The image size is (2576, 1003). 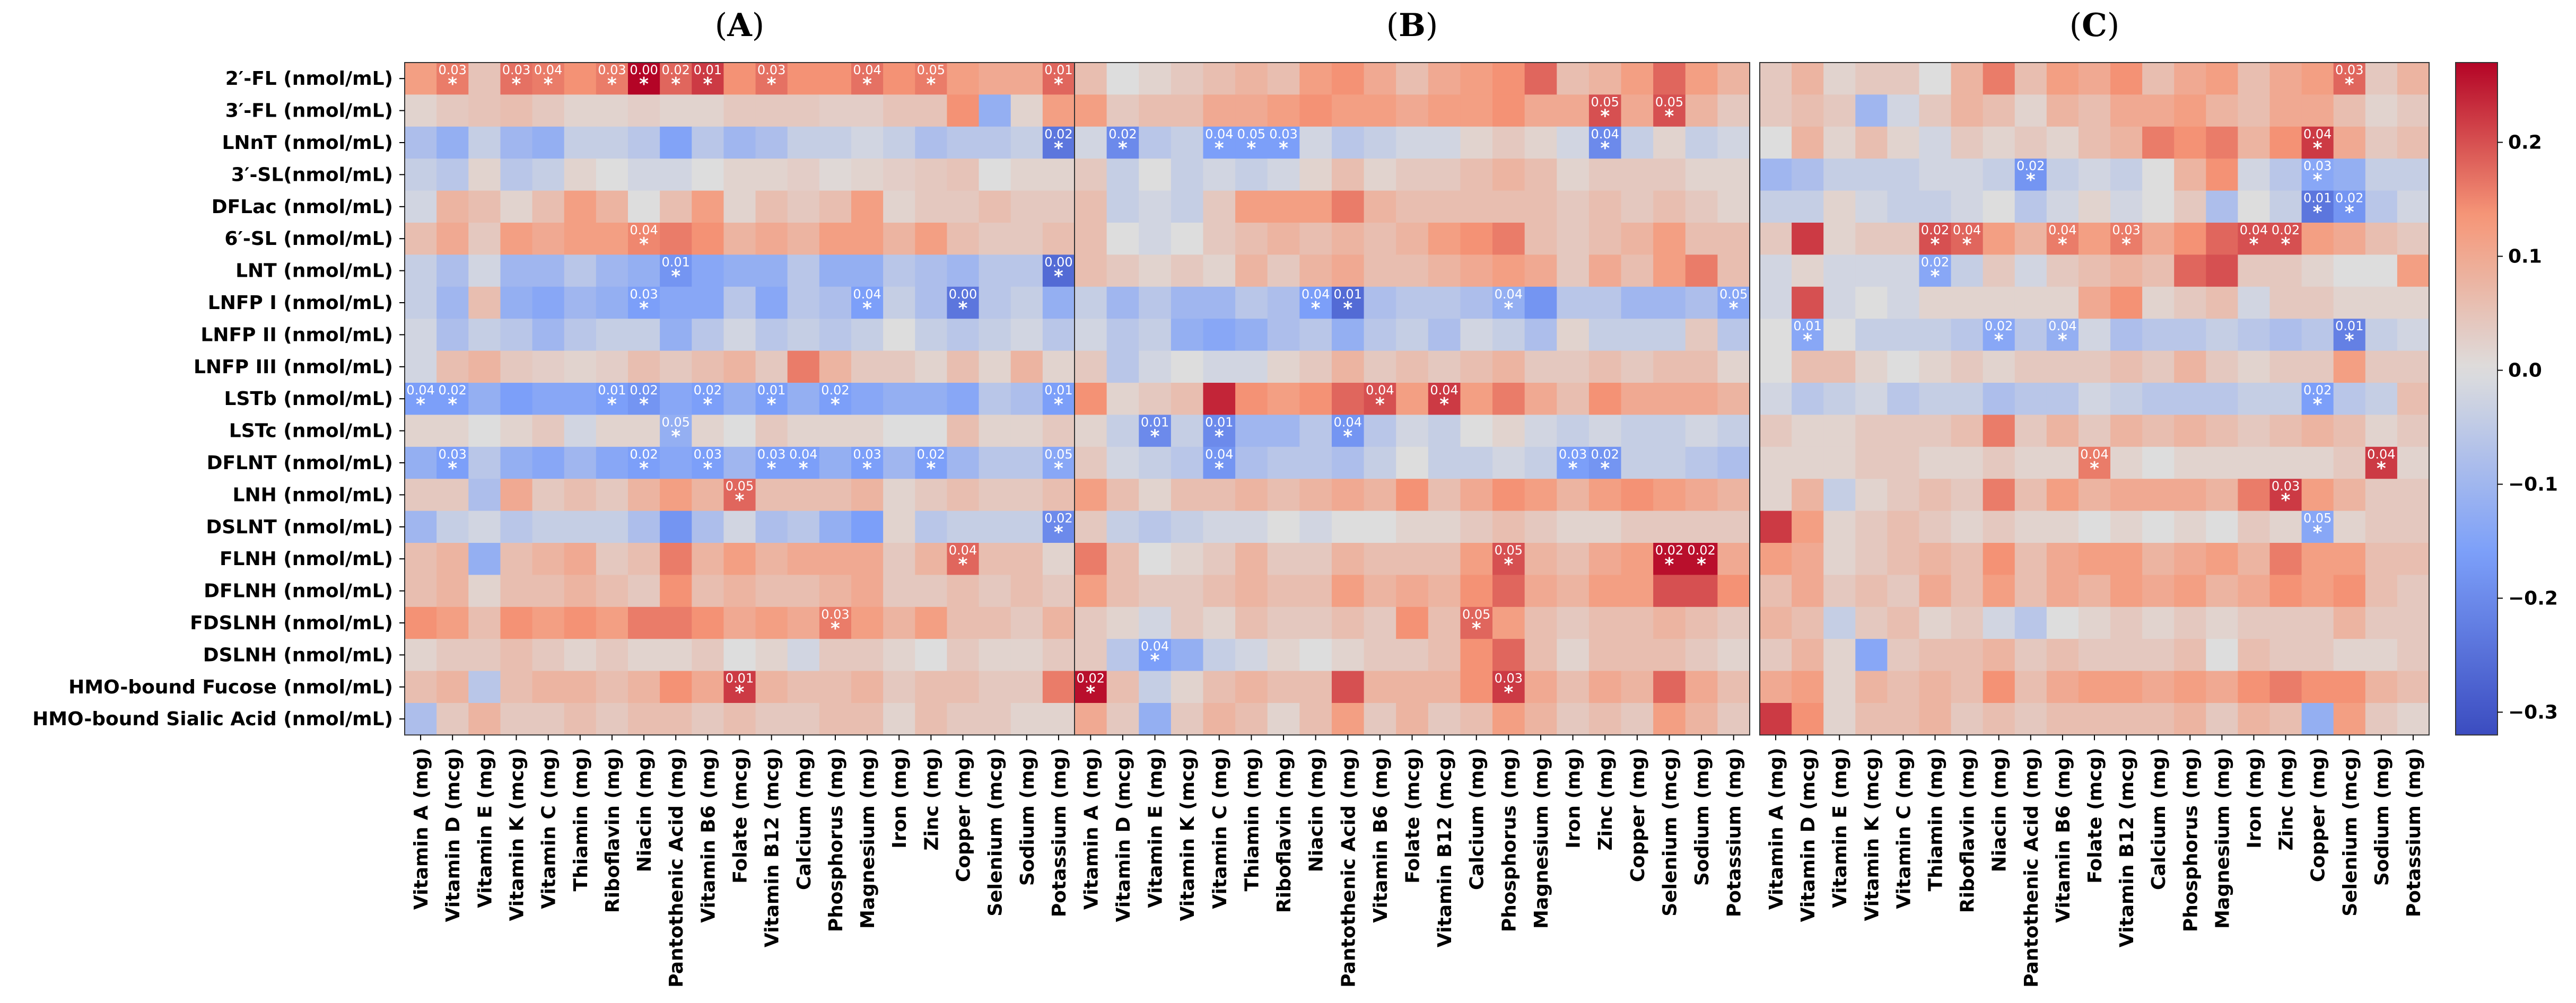 I want to click on p-value-label: 0.05, so click(x=1476, y=614).